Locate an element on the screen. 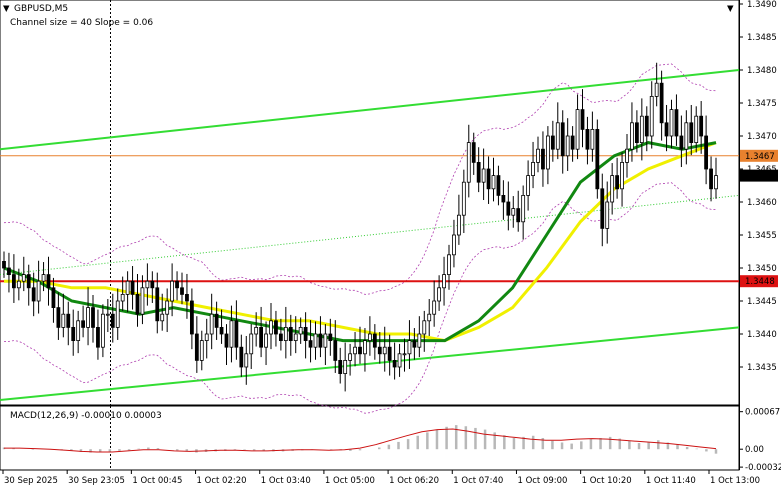 The width and height of the screenshot is (781, 489). level-price-label: 1.3448 is located at coordinates (760, 282).